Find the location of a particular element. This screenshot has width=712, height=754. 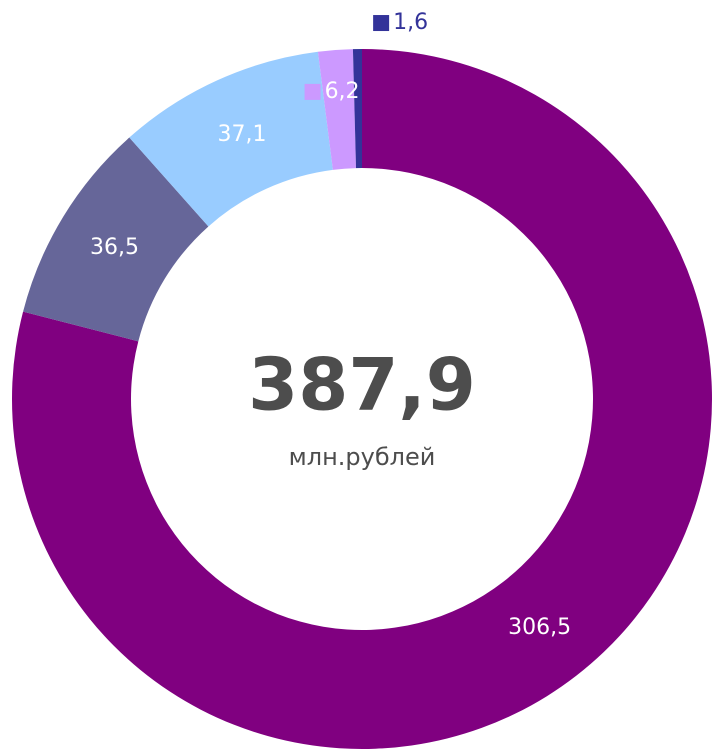

center-unit: млн.рублей is located at coordinates (362, 457).